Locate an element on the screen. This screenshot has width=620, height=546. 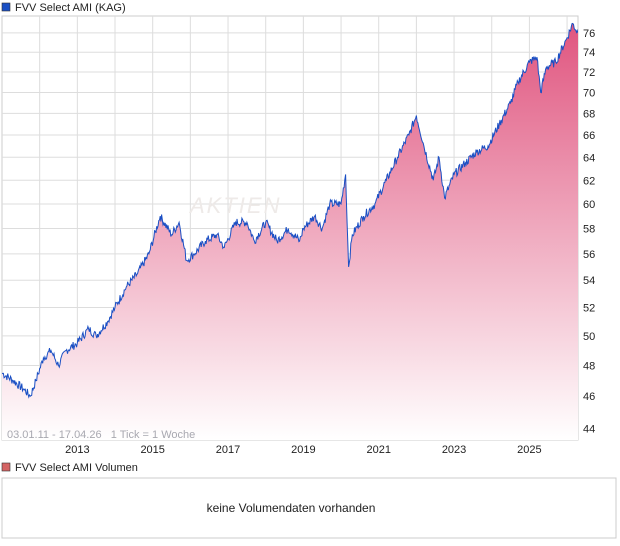
volume-panel is located at coordinates (309, 508).